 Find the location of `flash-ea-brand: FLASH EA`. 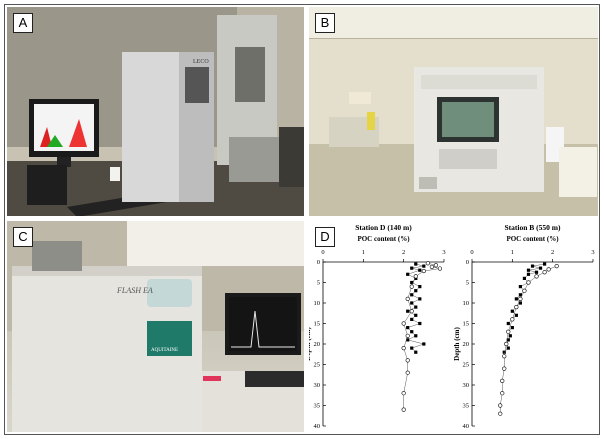

flash-ea-brand: FLASH EA is located at coordinates (134, 290).